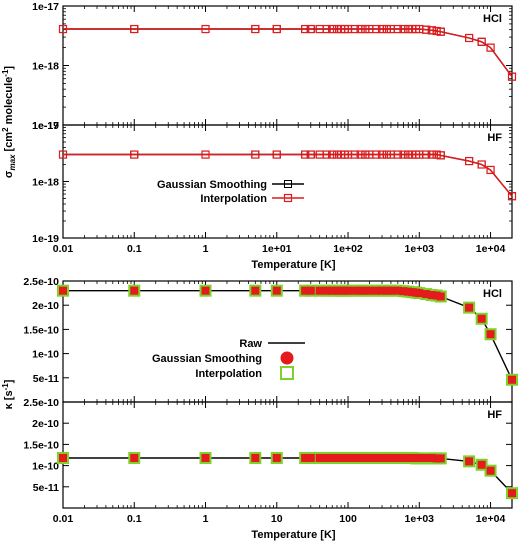 The image size is (522, 545). I want to click on y-tick-label: 1e-18, so click(45, 183).